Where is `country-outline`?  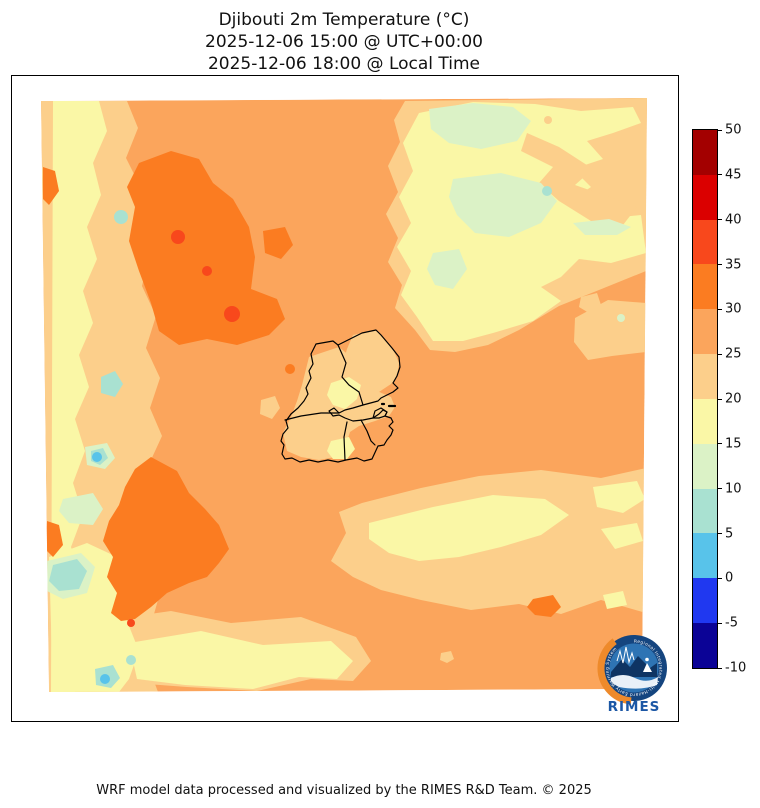 country-outline is located at coordinates (340, 396).